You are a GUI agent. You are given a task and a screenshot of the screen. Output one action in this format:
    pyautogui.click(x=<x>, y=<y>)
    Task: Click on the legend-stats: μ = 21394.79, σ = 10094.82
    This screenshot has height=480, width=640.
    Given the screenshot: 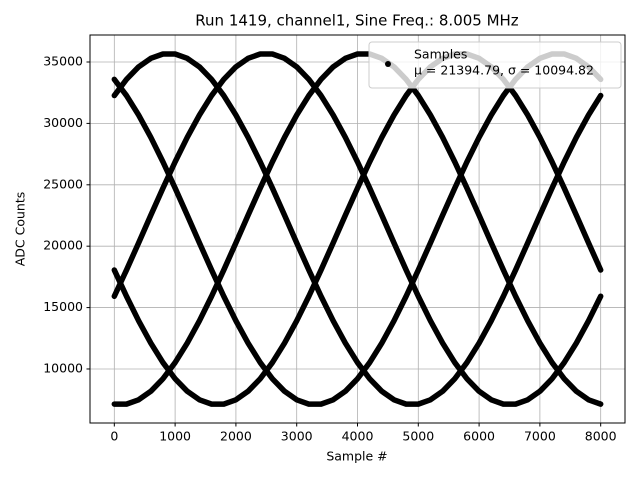 What is the action you would take?
    pyautogui.click(x=504, y=70)
    